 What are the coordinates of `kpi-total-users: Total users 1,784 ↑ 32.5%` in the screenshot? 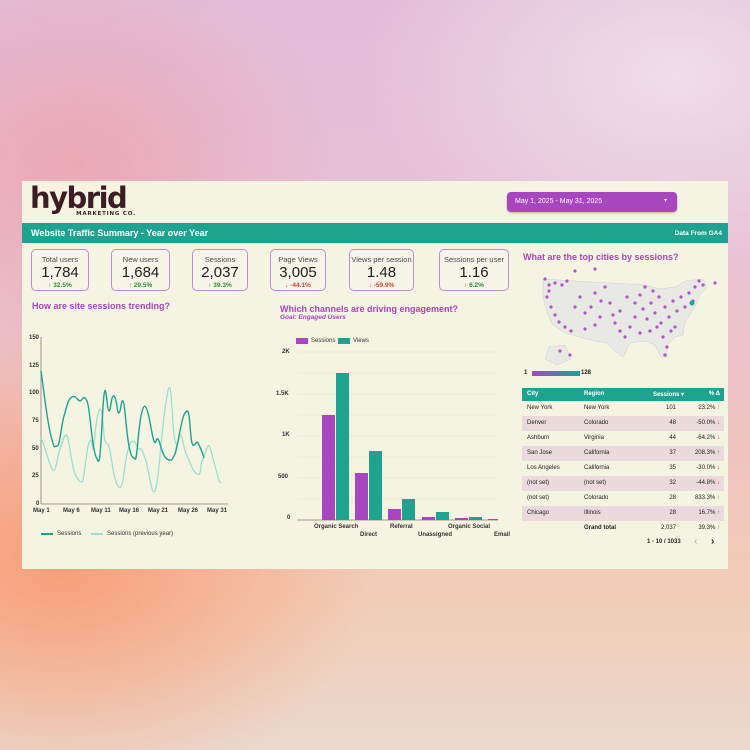 It's located at (60, 270).